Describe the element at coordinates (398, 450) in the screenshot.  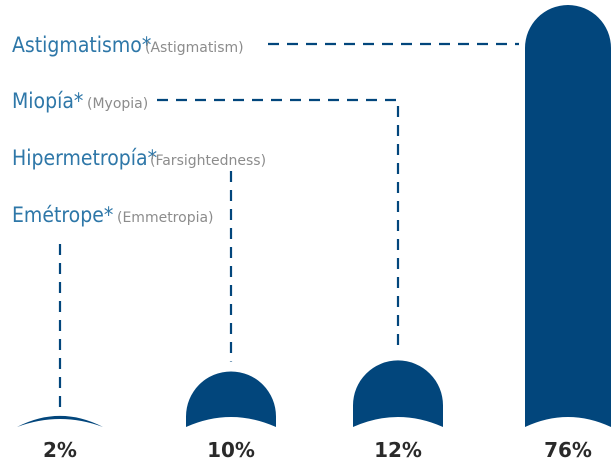
I see `value-label-miopia: 12%` at that location.